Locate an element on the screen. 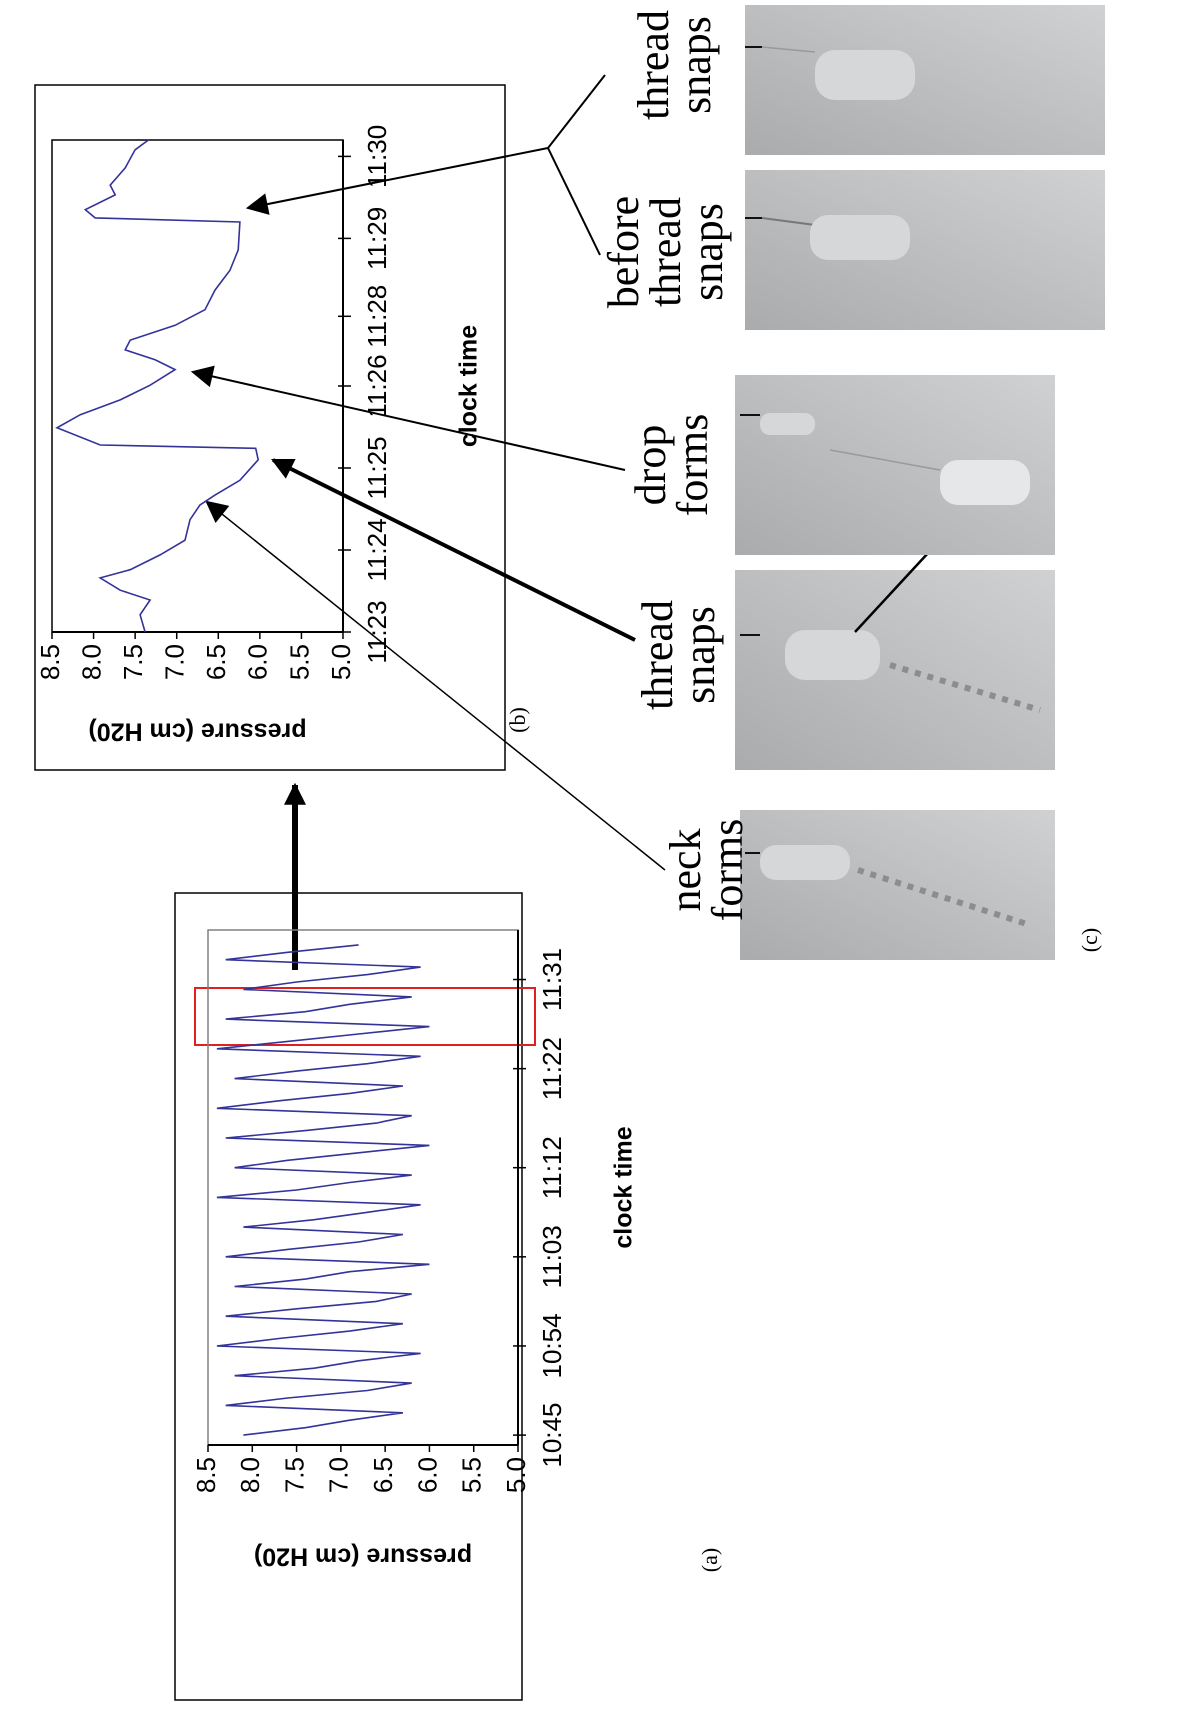 This screenshot has width=1204, height=1712. x-tick-label: 11:30 is located at coordinates (377, 156).